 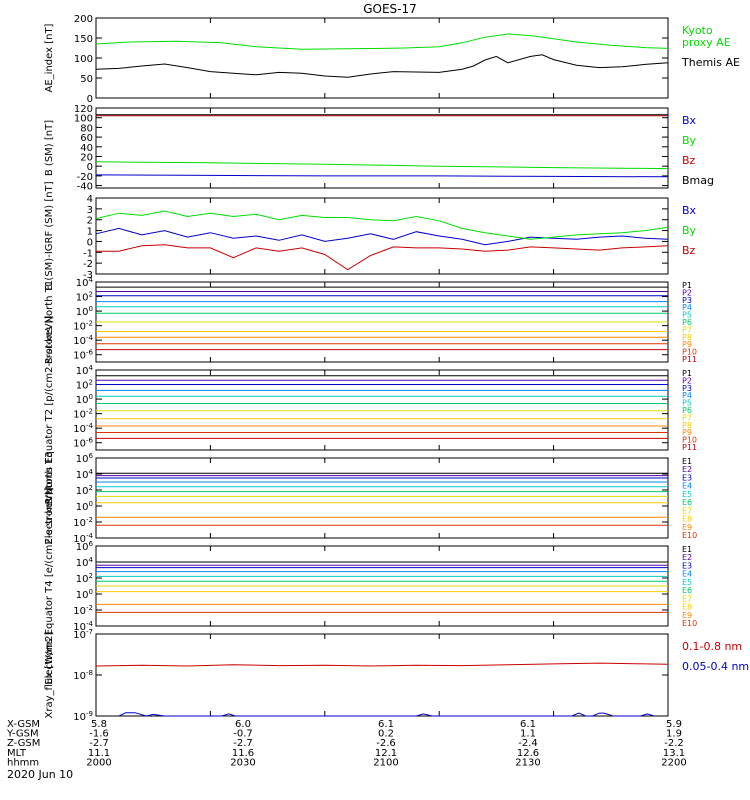 What do you see at coordinates (527, 762) in the screenshot?
I see `x-axis-value: 2130` at bounding box center [527, 762].